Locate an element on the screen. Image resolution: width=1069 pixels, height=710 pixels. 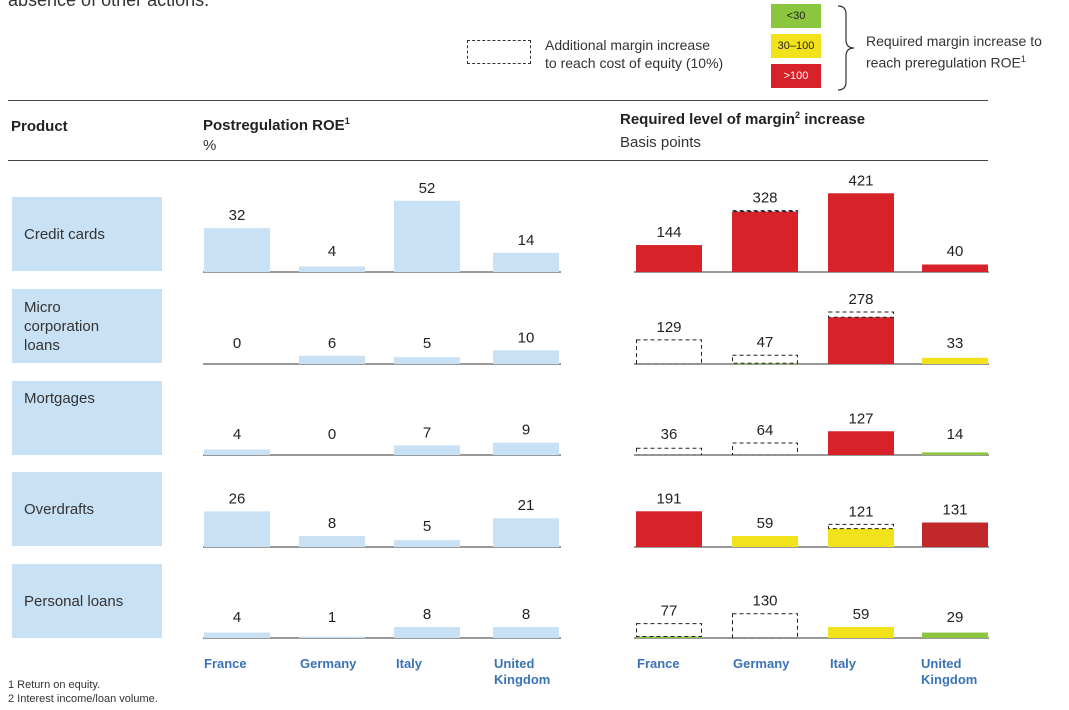
product-label: Micro corporation loans is located at coordinates (62, 326).